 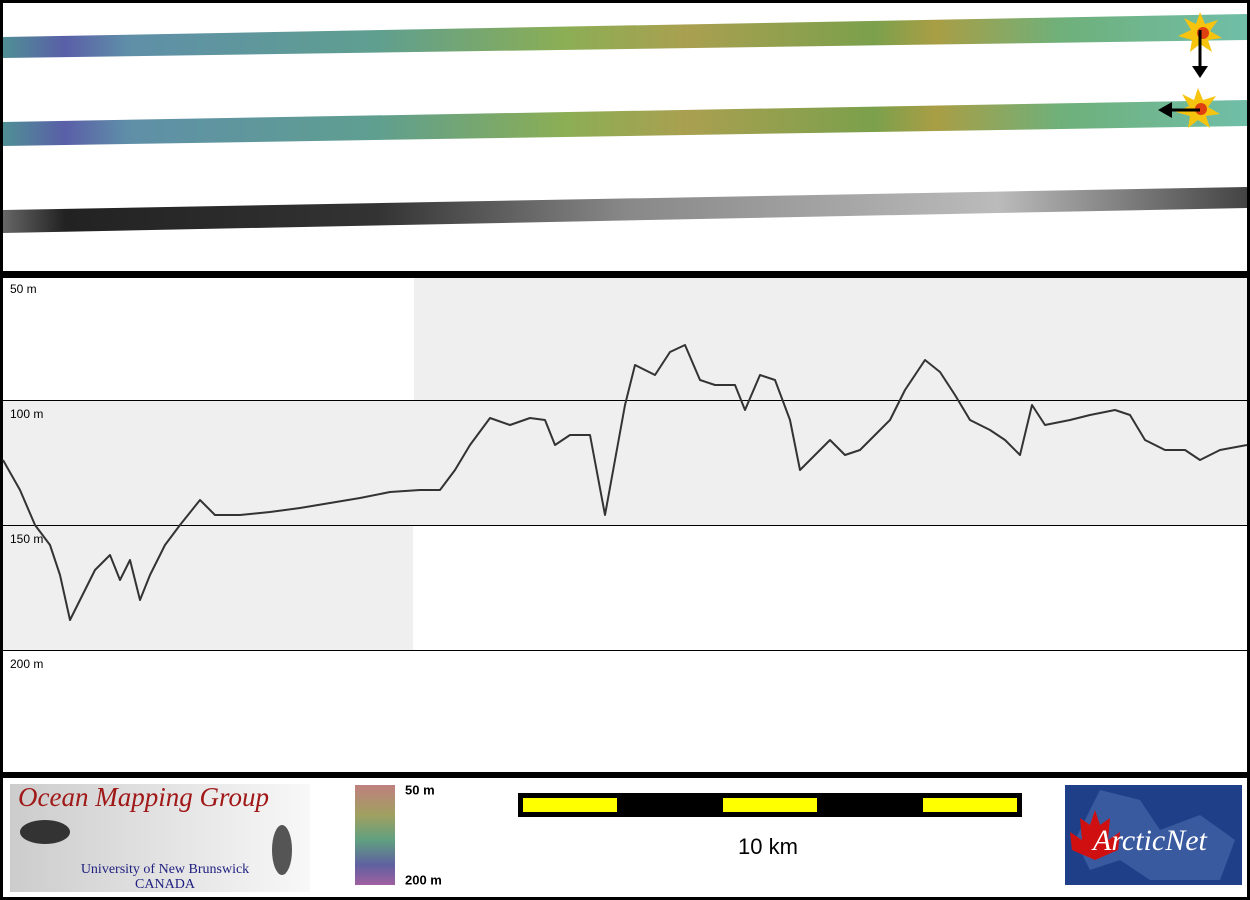 I want to click on colorbar-label: 200 m, so click(x=423, y=879).